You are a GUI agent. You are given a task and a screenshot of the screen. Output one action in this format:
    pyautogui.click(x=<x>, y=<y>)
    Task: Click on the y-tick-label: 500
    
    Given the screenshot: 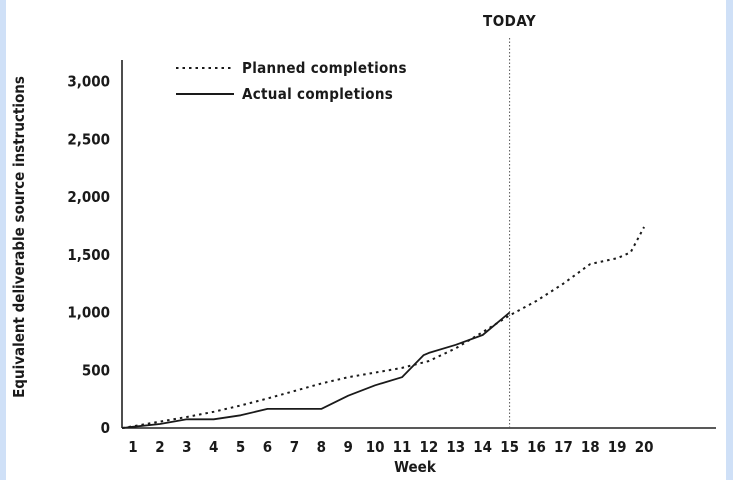 What is the action you would take?
    pyautogui.click(x=96, y=370)
    